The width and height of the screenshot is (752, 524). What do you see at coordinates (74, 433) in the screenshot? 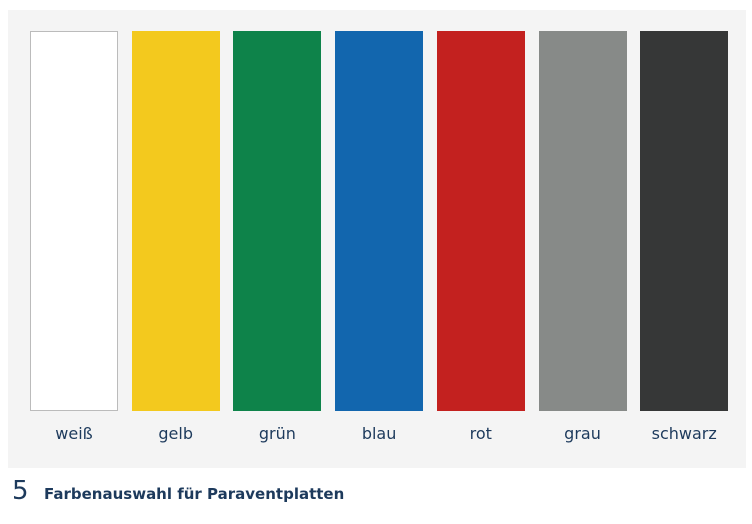
I see `swatch-label: weiß` at bounding box center [74, 433].